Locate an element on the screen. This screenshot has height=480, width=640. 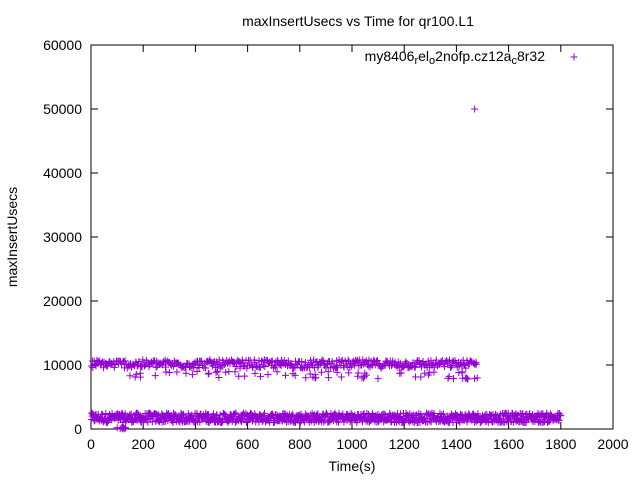
x-tick-label: 800 is located at coordinates (300, 444).